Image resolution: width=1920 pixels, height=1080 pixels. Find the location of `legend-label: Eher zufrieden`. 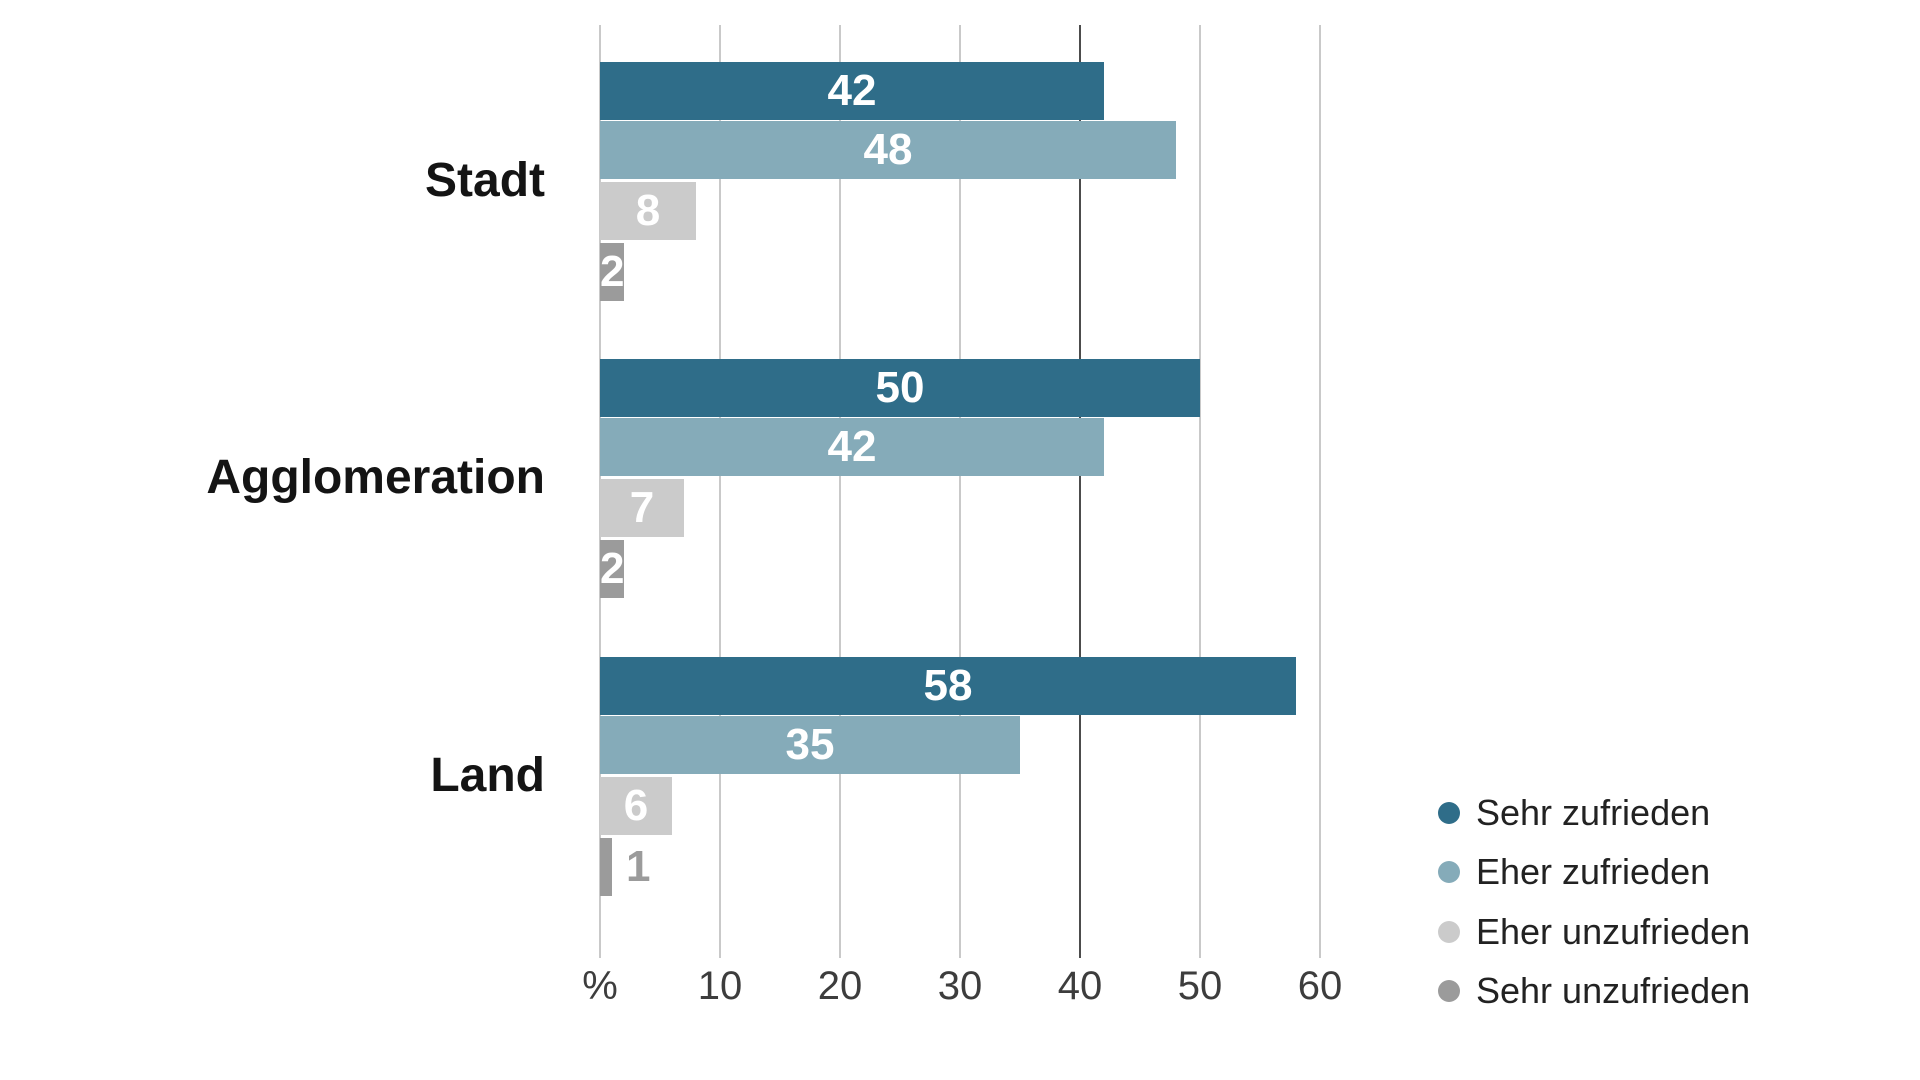

legend-label: Eher zufrieden is located at coordinates (1593, 872).